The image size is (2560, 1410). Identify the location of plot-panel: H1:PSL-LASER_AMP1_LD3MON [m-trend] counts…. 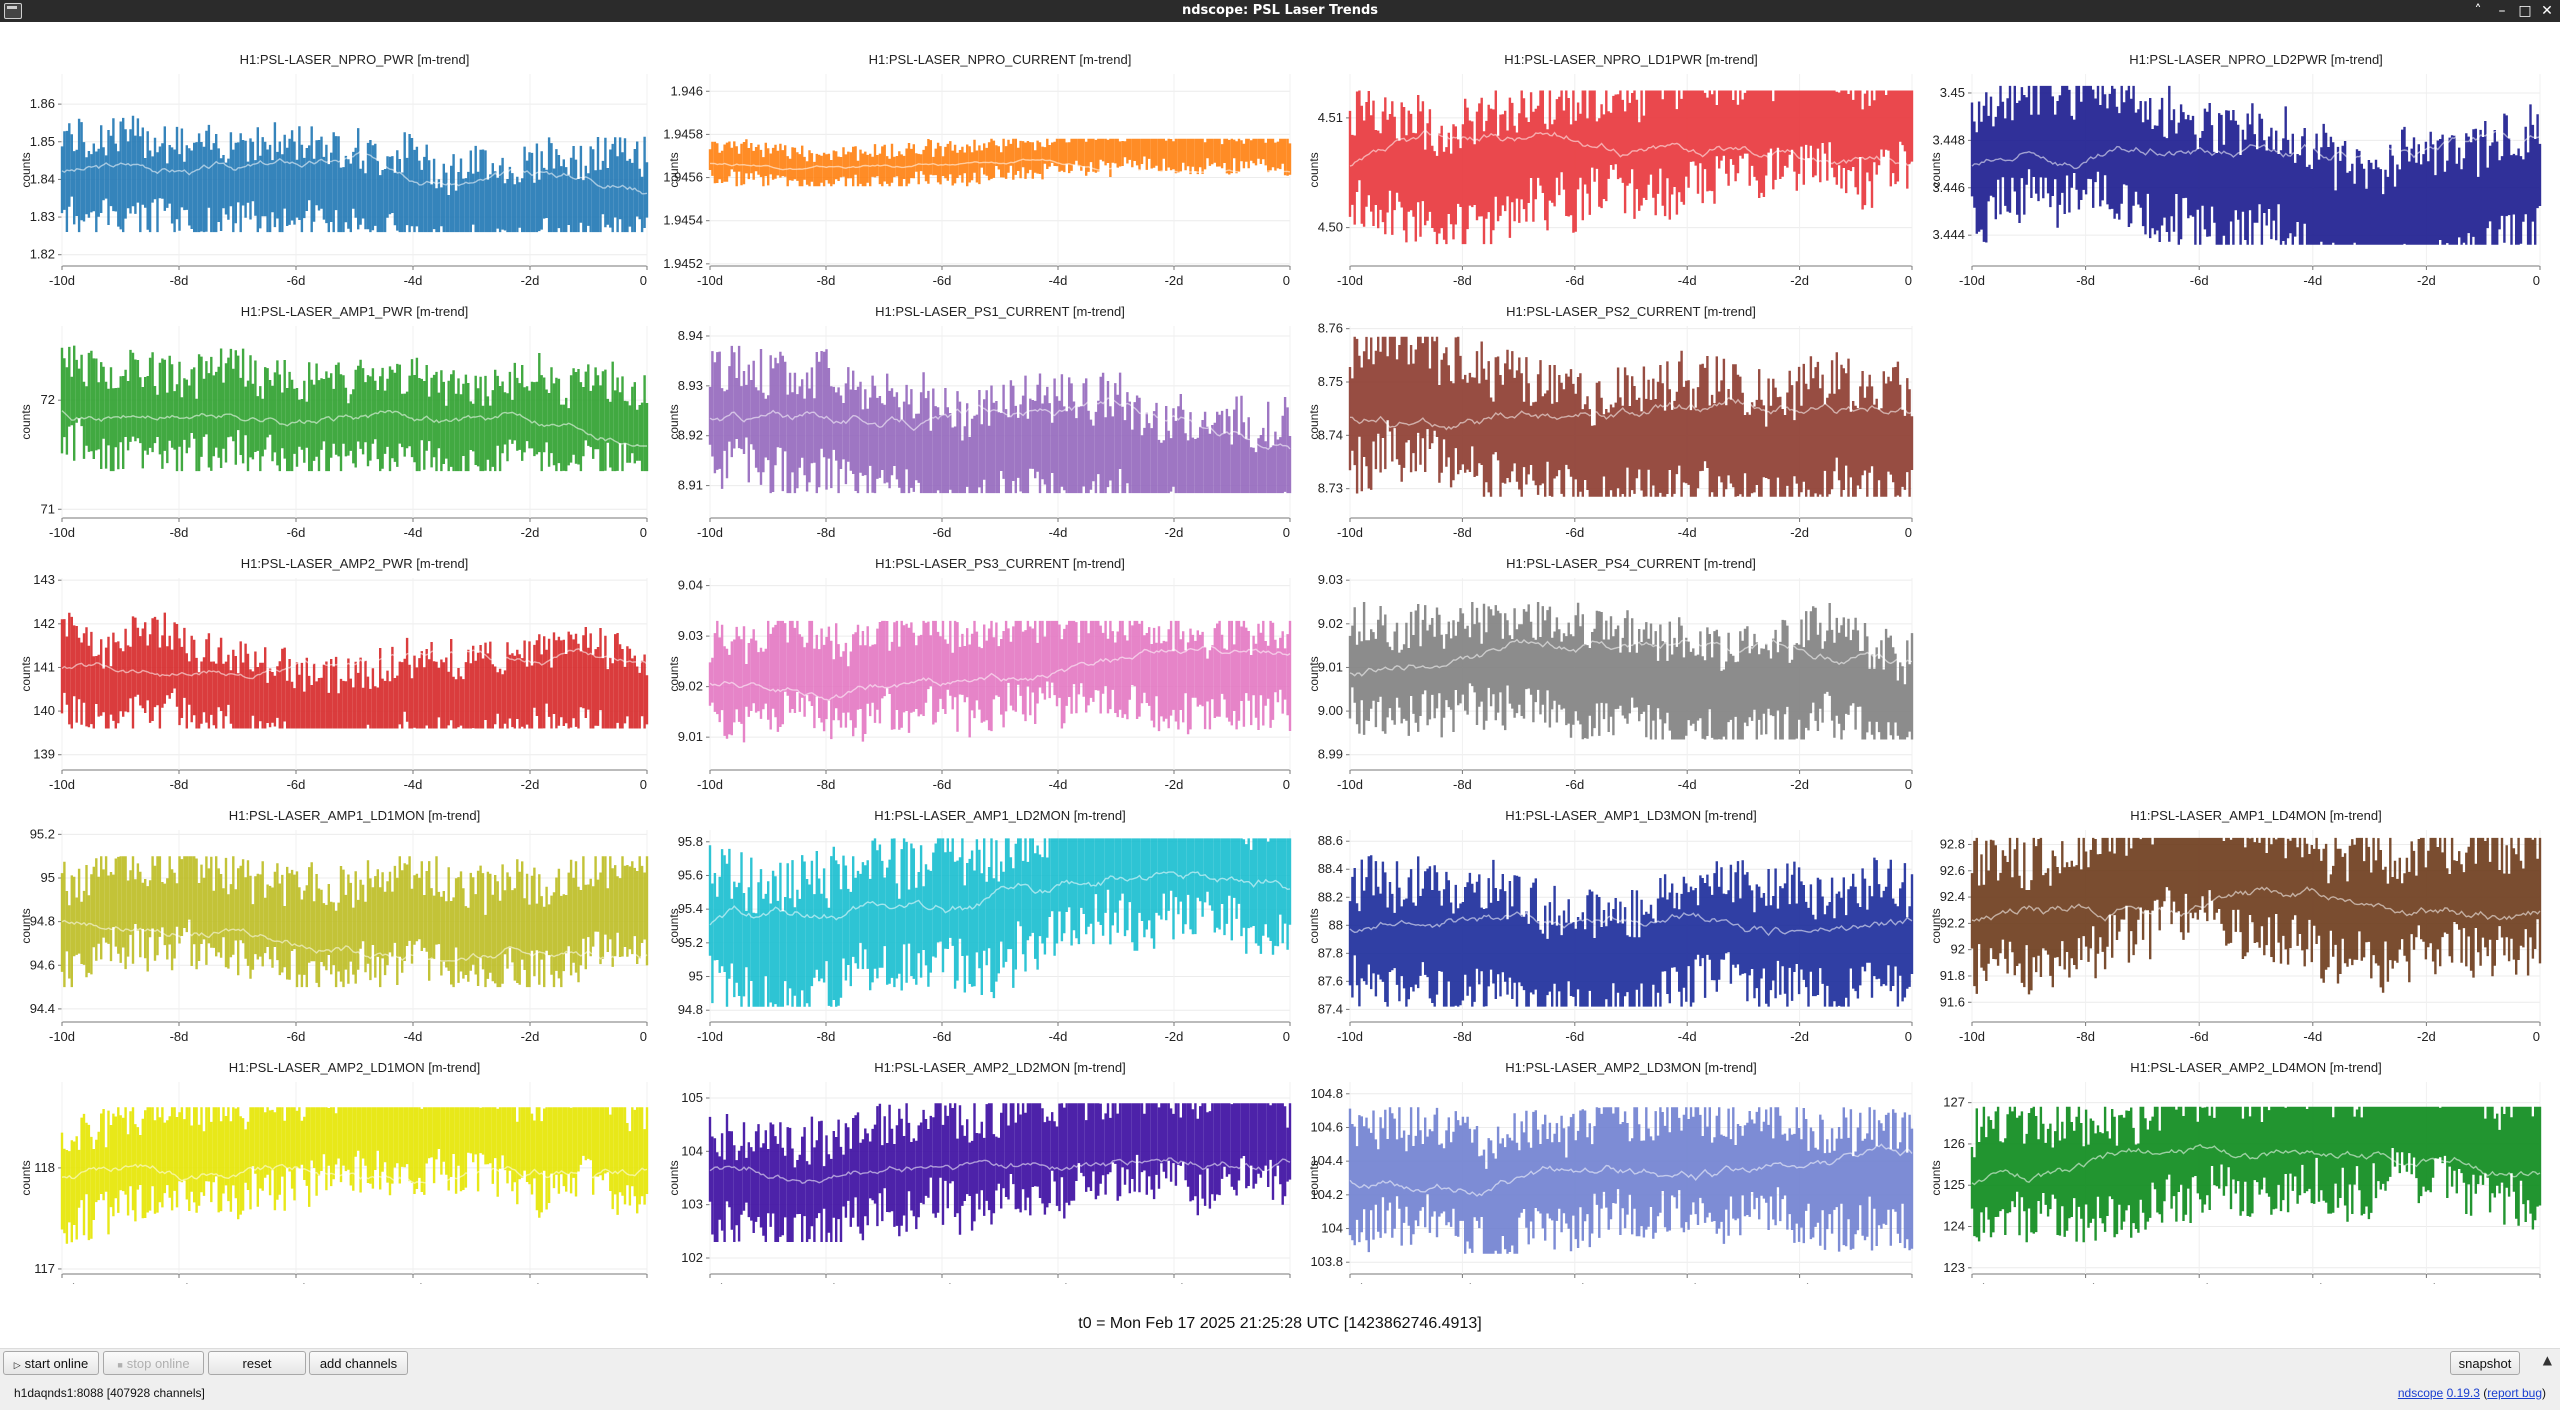
(1610, 926).